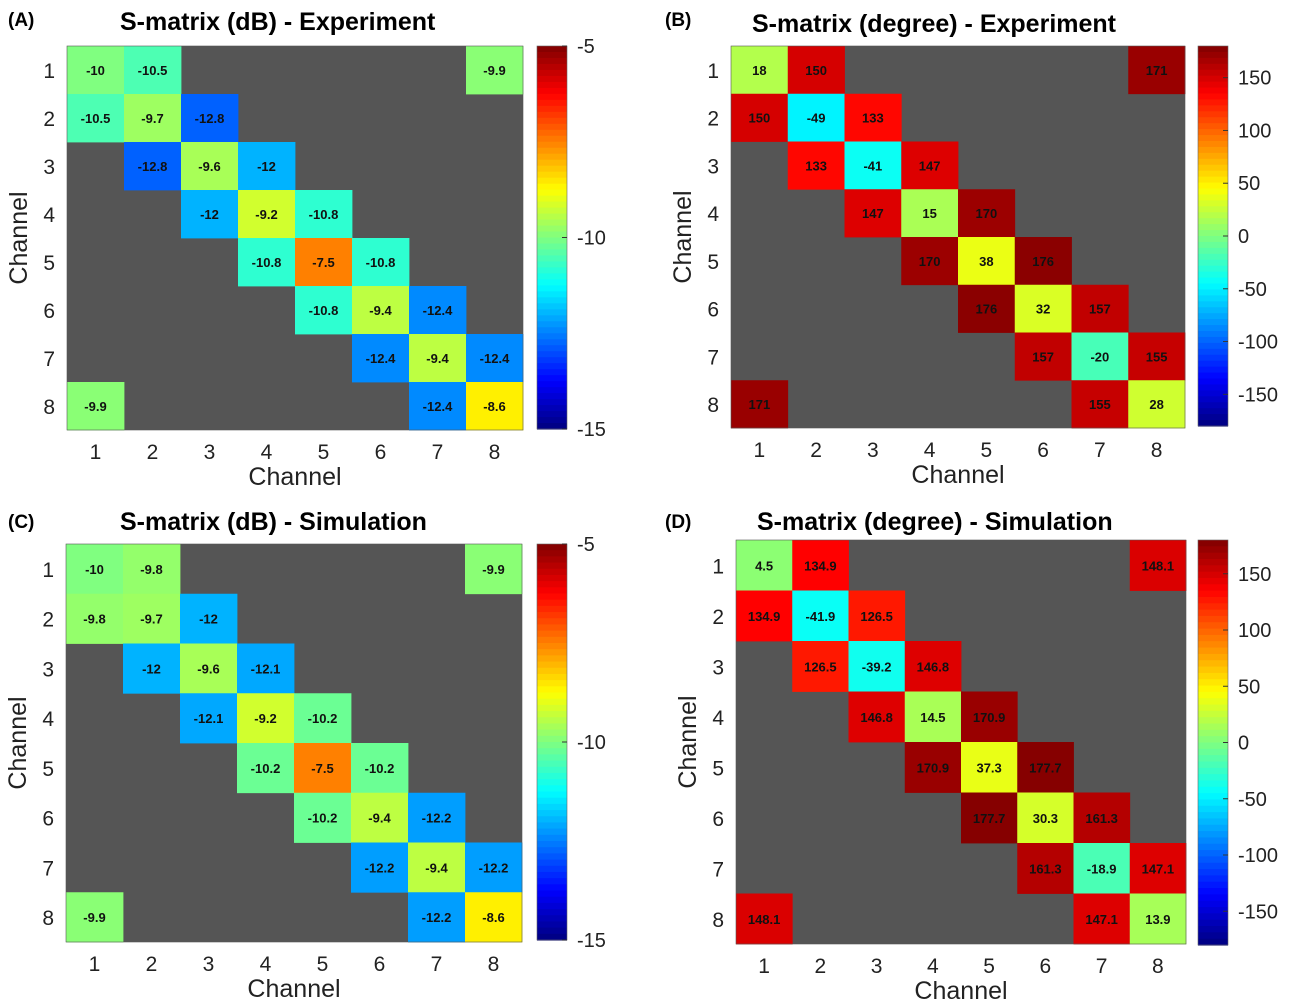  Describe the element at coordinates (1100, 450) in the screenshot. I see `x-tick-label: 7` at that location.